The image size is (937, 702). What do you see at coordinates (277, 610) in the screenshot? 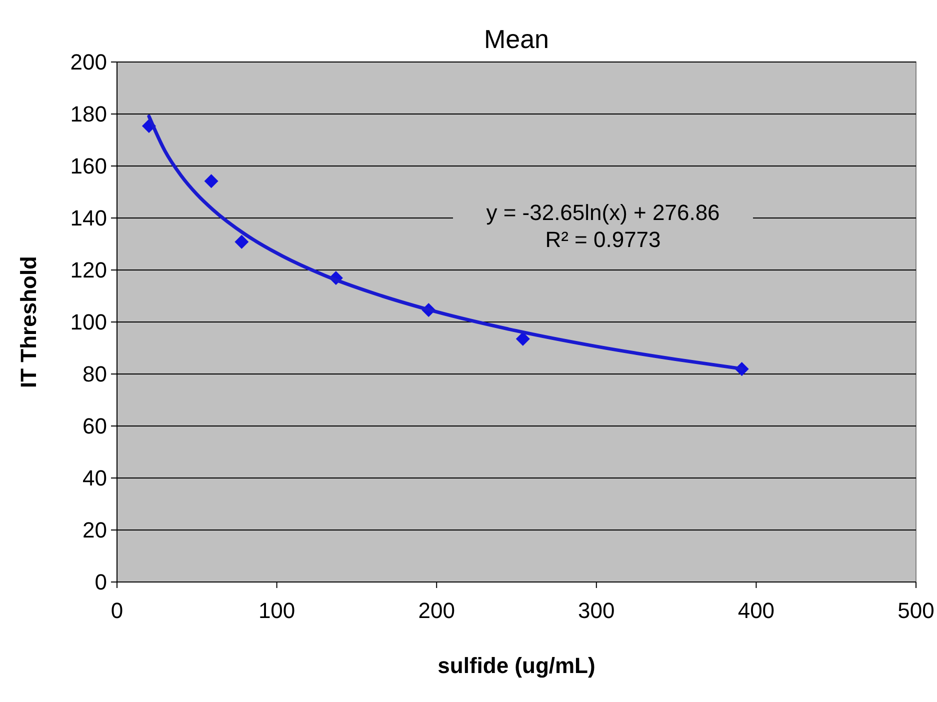
I see `x-tick-label: 100` at bounding box center [277, 610].